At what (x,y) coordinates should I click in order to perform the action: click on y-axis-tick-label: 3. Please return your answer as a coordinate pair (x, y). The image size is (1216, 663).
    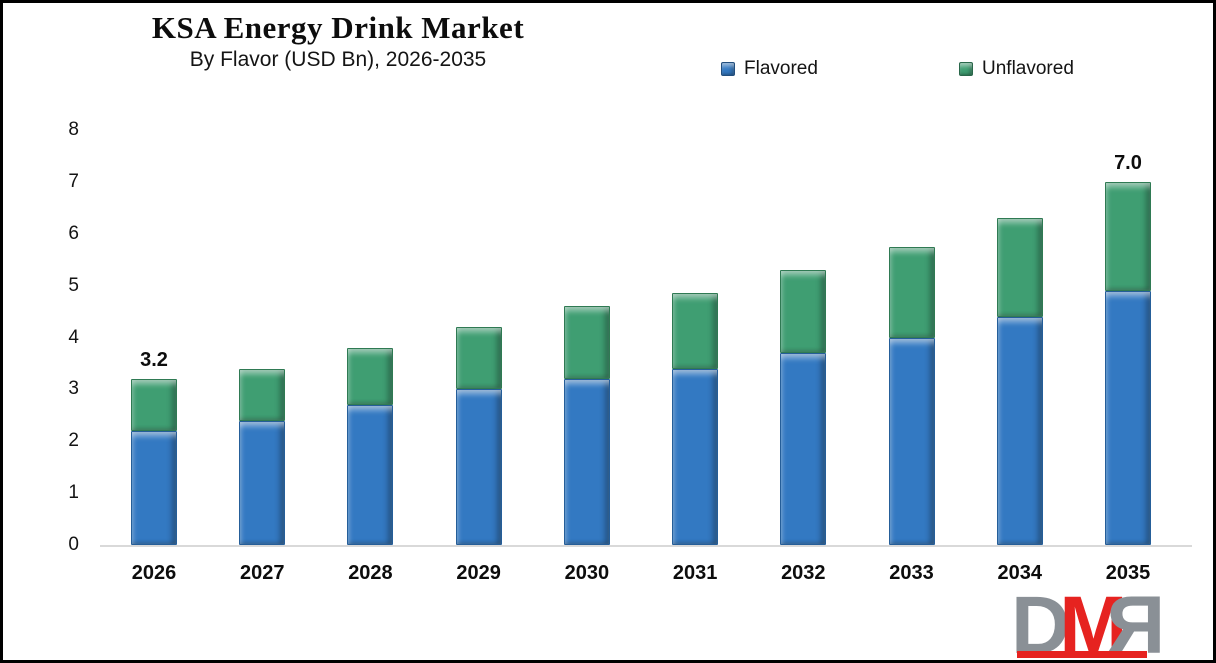
    Looking at the image, I should click on (73, 389).